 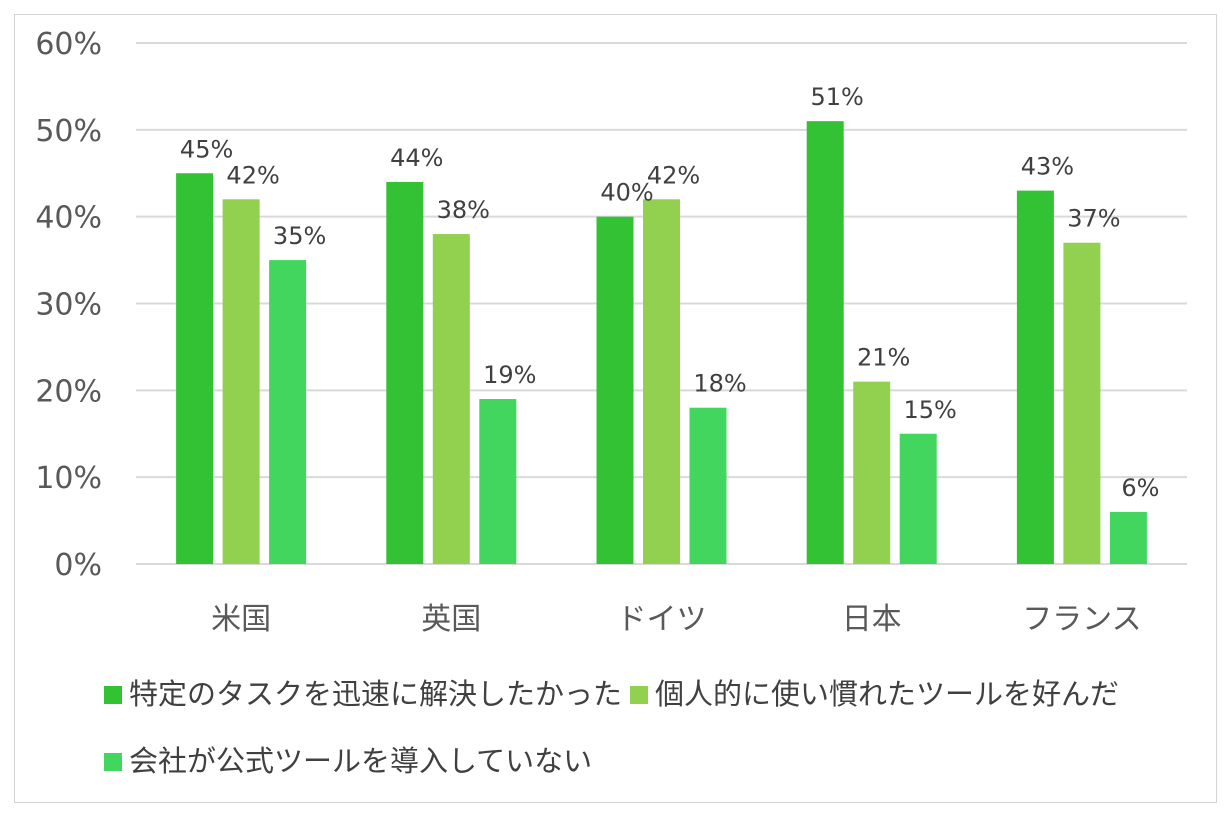 What do you see at coordinates (68, 44) in the screenshot?
I see `y-tick-label: 60%` at bounding box center [68, 44].